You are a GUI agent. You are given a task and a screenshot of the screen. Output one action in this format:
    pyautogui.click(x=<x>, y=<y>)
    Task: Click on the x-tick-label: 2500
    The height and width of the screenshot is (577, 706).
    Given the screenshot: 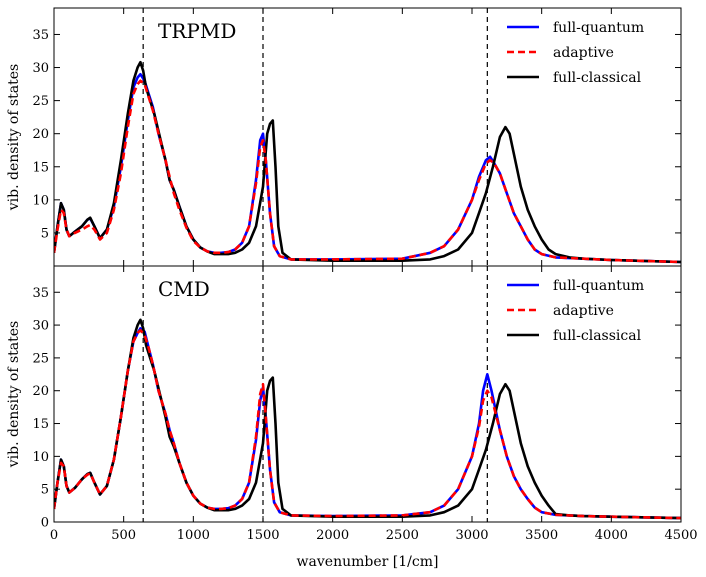 What is the action you would take?
    pyautogui.click(x=402, y=535)
    